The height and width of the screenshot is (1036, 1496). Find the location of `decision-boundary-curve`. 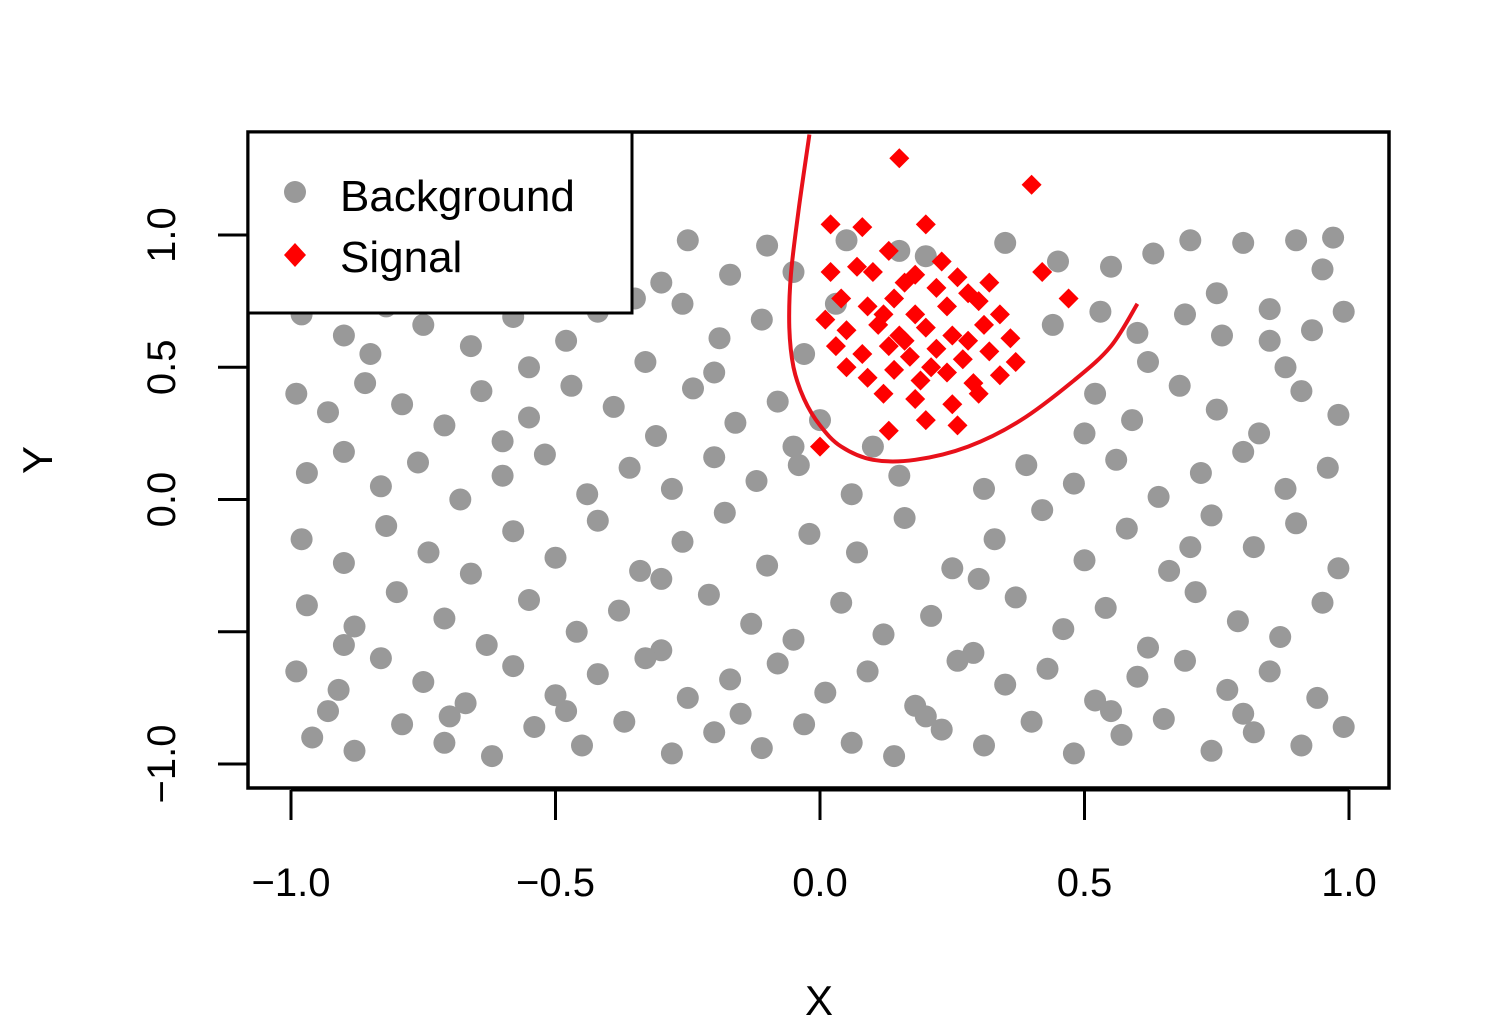

decision-boundary-curve is located at coordinates (963, 299).